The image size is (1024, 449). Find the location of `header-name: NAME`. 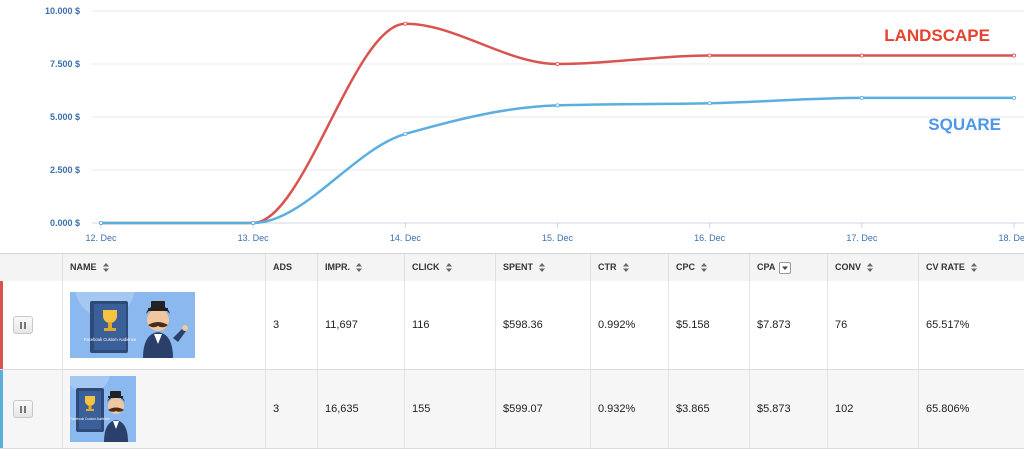

header-name: NAME is located at coordinates (163, 267).